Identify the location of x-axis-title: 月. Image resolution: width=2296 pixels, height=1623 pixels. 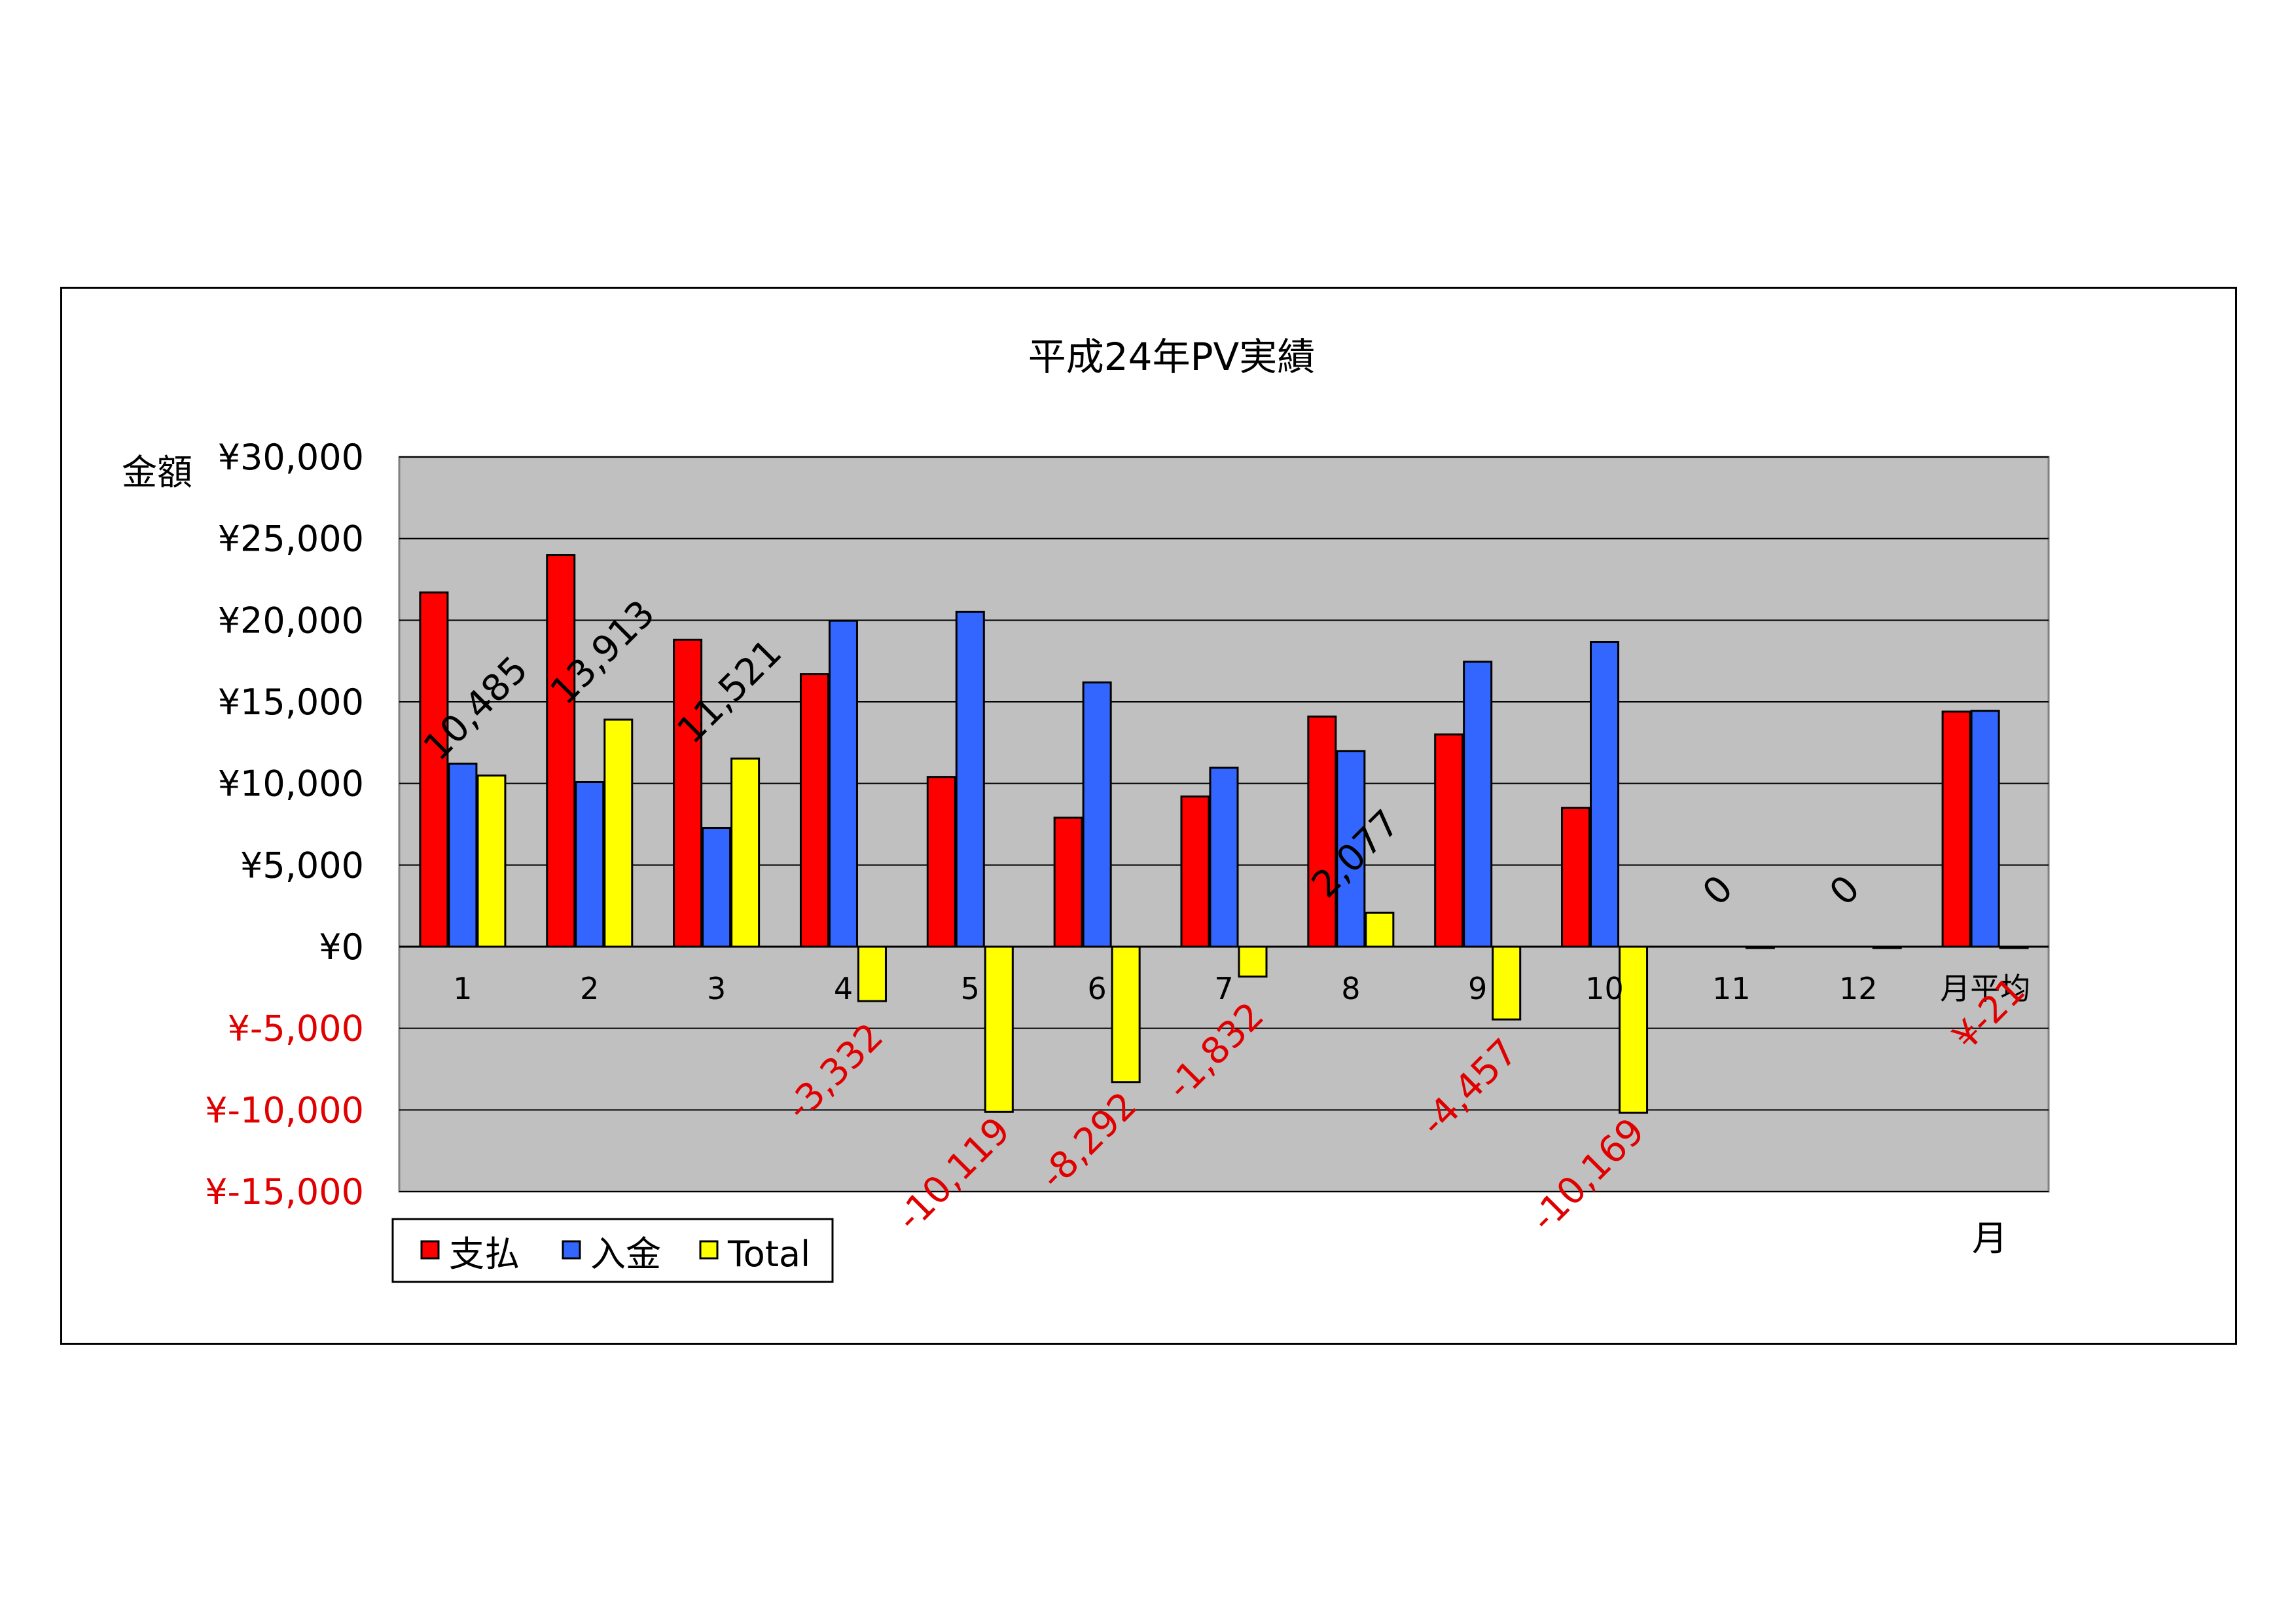
(1989, 1238).